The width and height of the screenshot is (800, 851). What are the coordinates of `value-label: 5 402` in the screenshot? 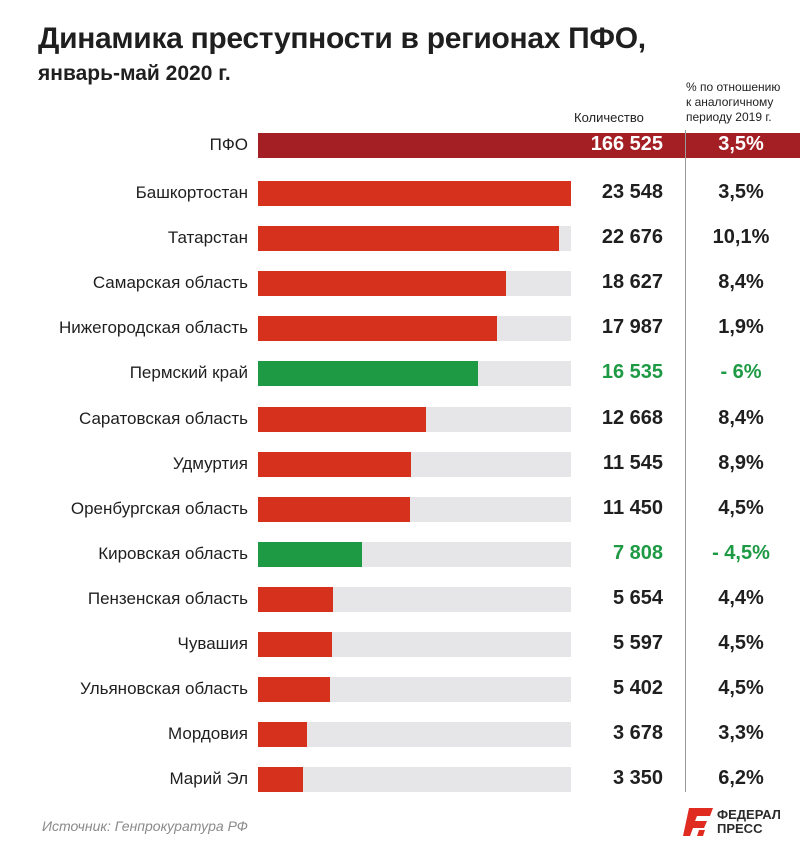 It's located at (637, 688).